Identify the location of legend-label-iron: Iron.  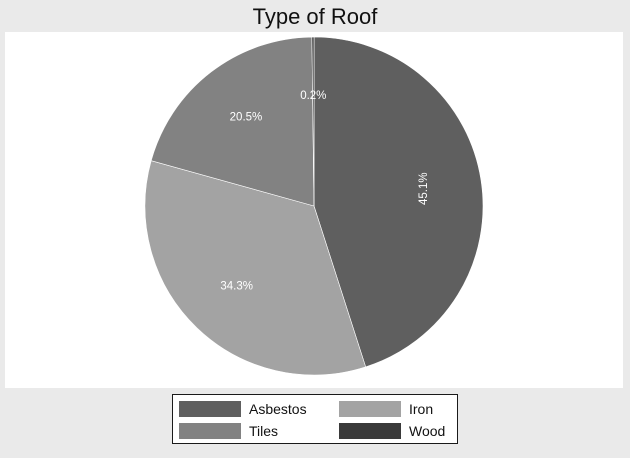
(421, 409).